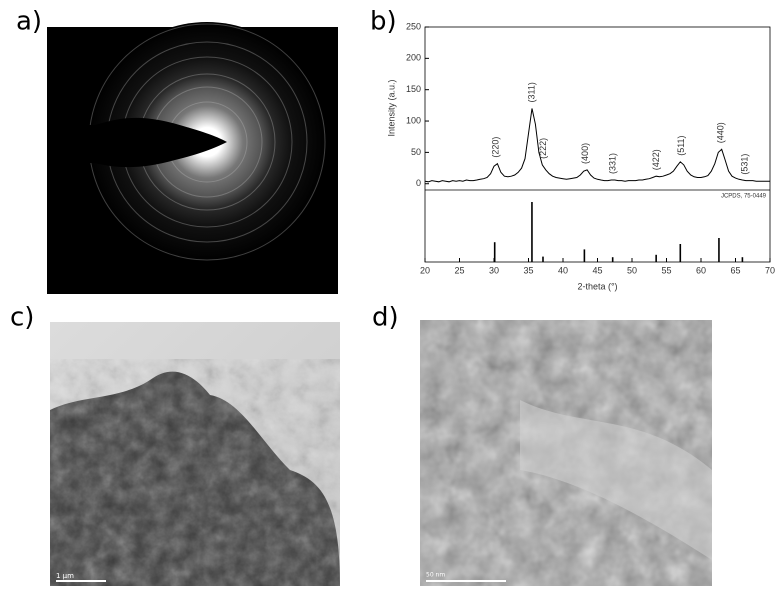 This screenshot has width=776, height=590. I want to click on panel-label: c), so click(22, 318).